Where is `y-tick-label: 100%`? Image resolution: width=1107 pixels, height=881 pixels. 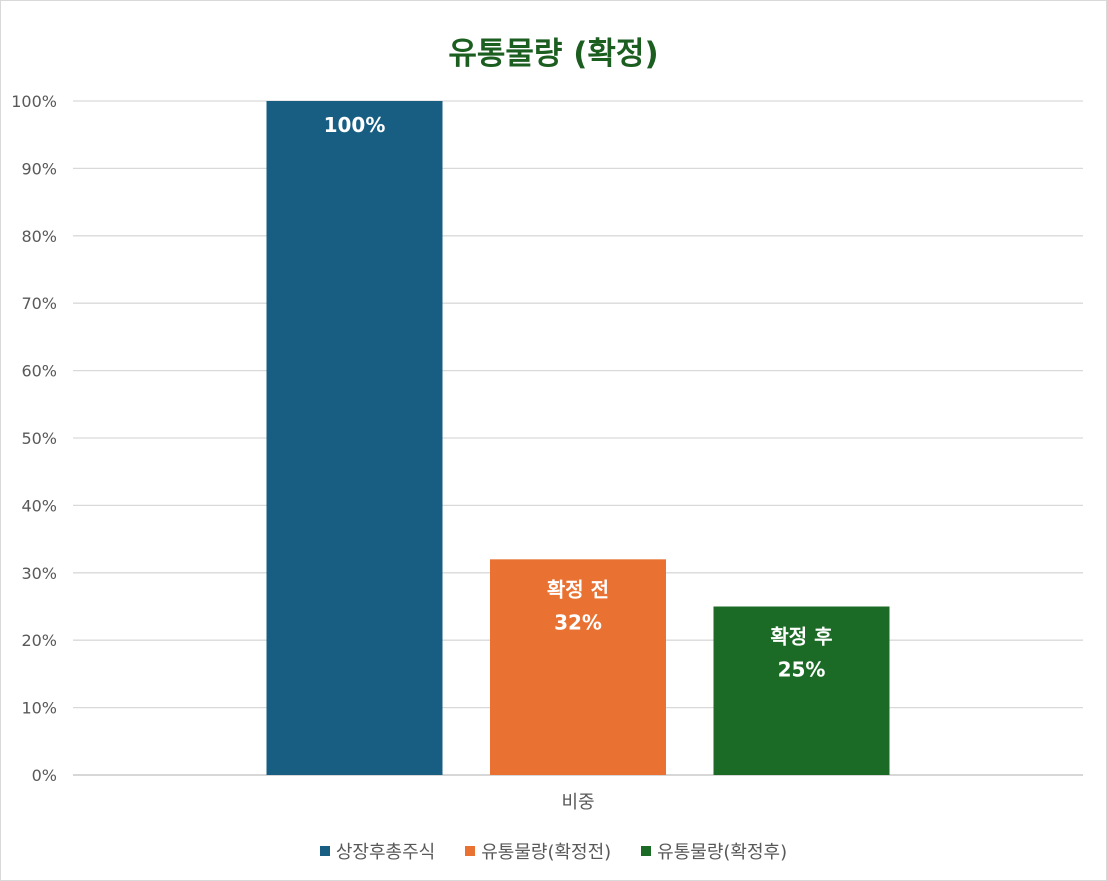 y-tick-label: 100% is located at coordinates (34, 101).